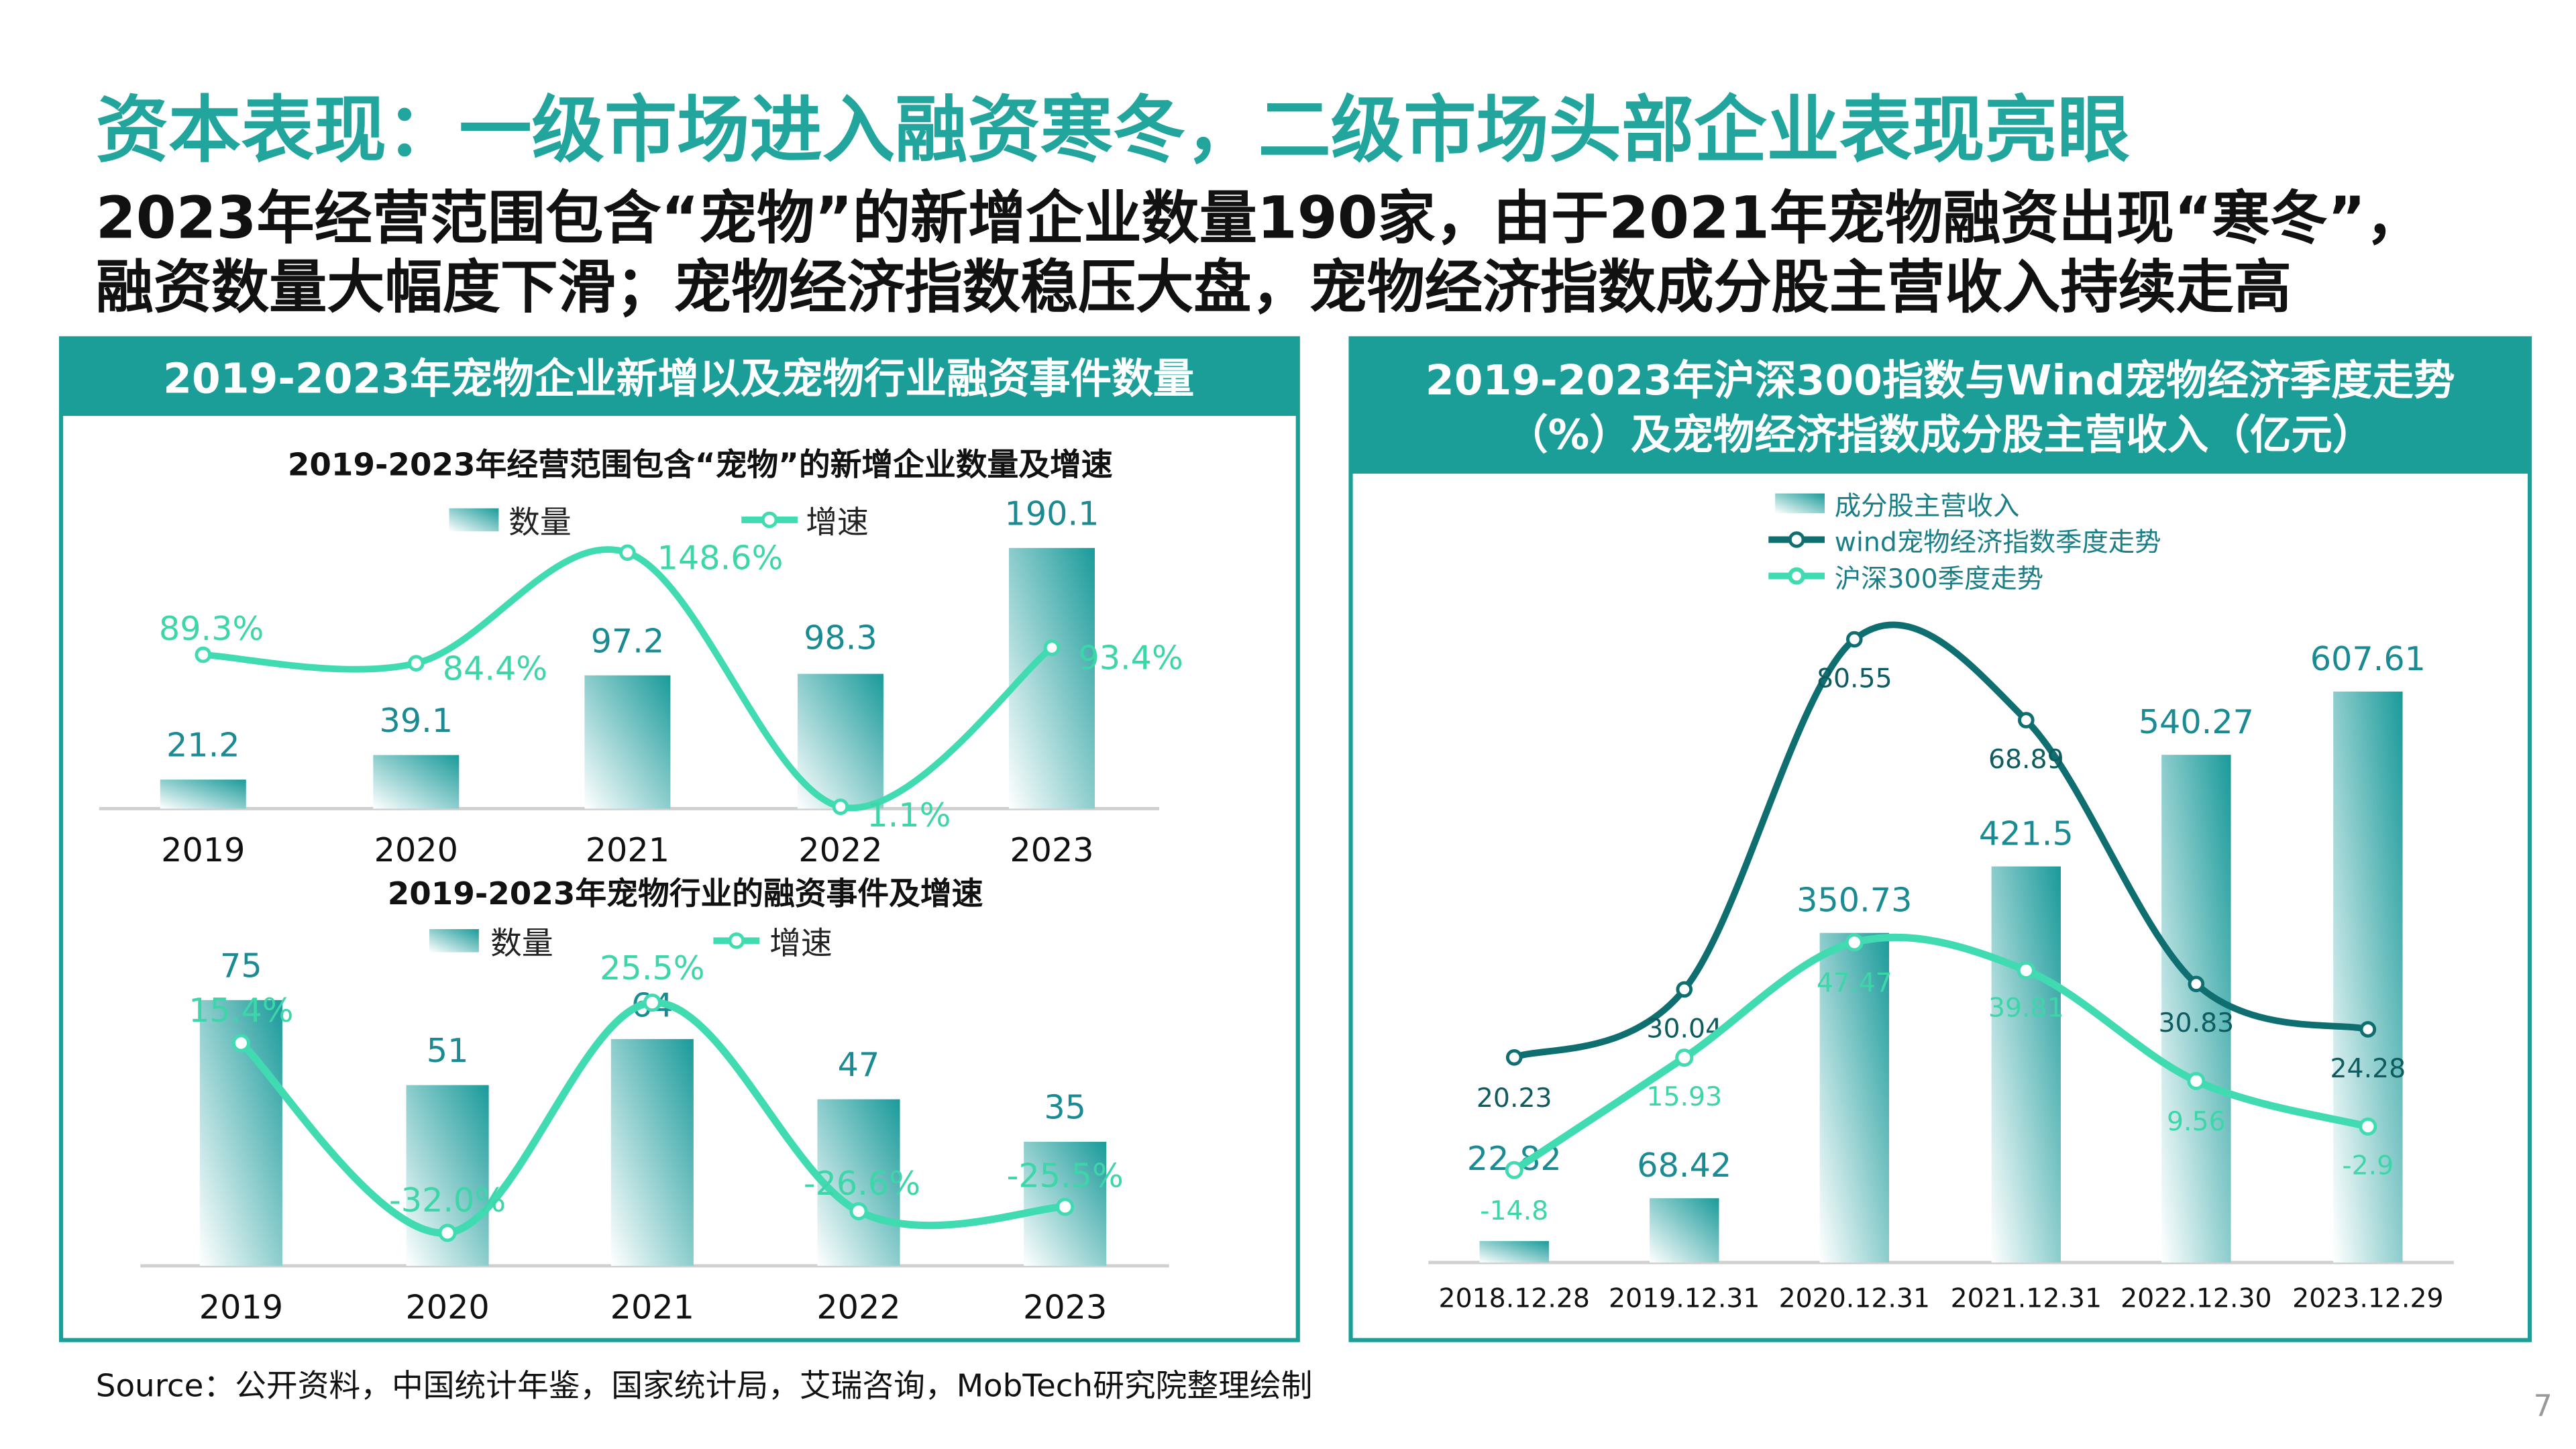 This screenshot has width=2576, height=1449. What do you see at coordinates (416, 782) in the screenshot?
I see `chart1-bar-2020` at bounding box center [416, 782].